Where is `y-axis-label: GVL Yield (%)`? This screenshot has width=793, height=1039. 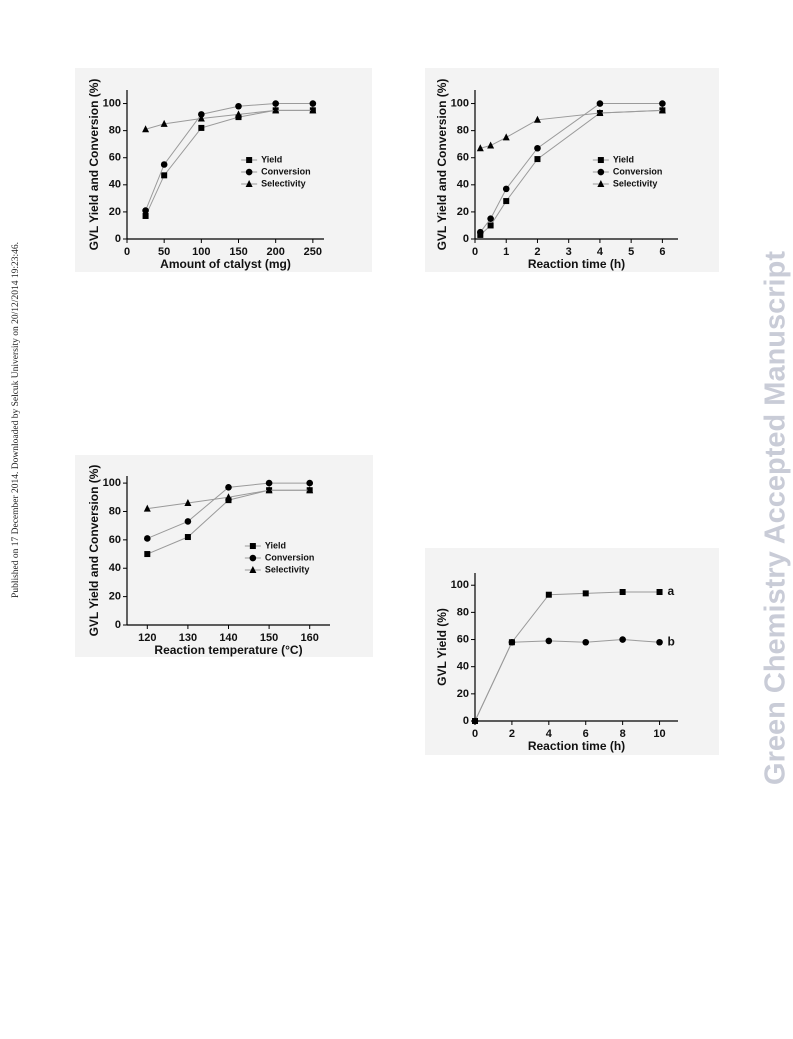
y-axis-label: GVL Yield (%) is located at coordinates (442, 647).